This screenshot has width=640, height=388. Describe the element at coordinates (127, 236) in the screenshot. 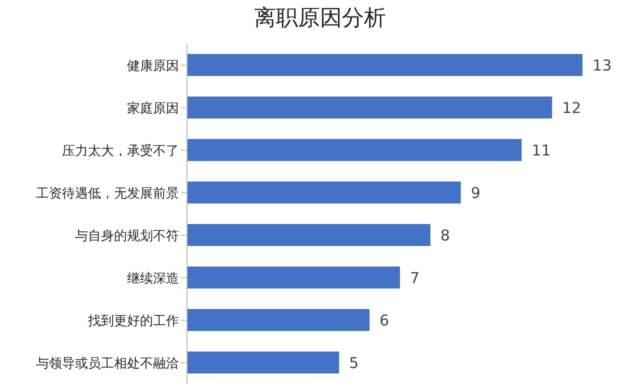

I see `y-tick-label: 与自身的规划不符` at that location.